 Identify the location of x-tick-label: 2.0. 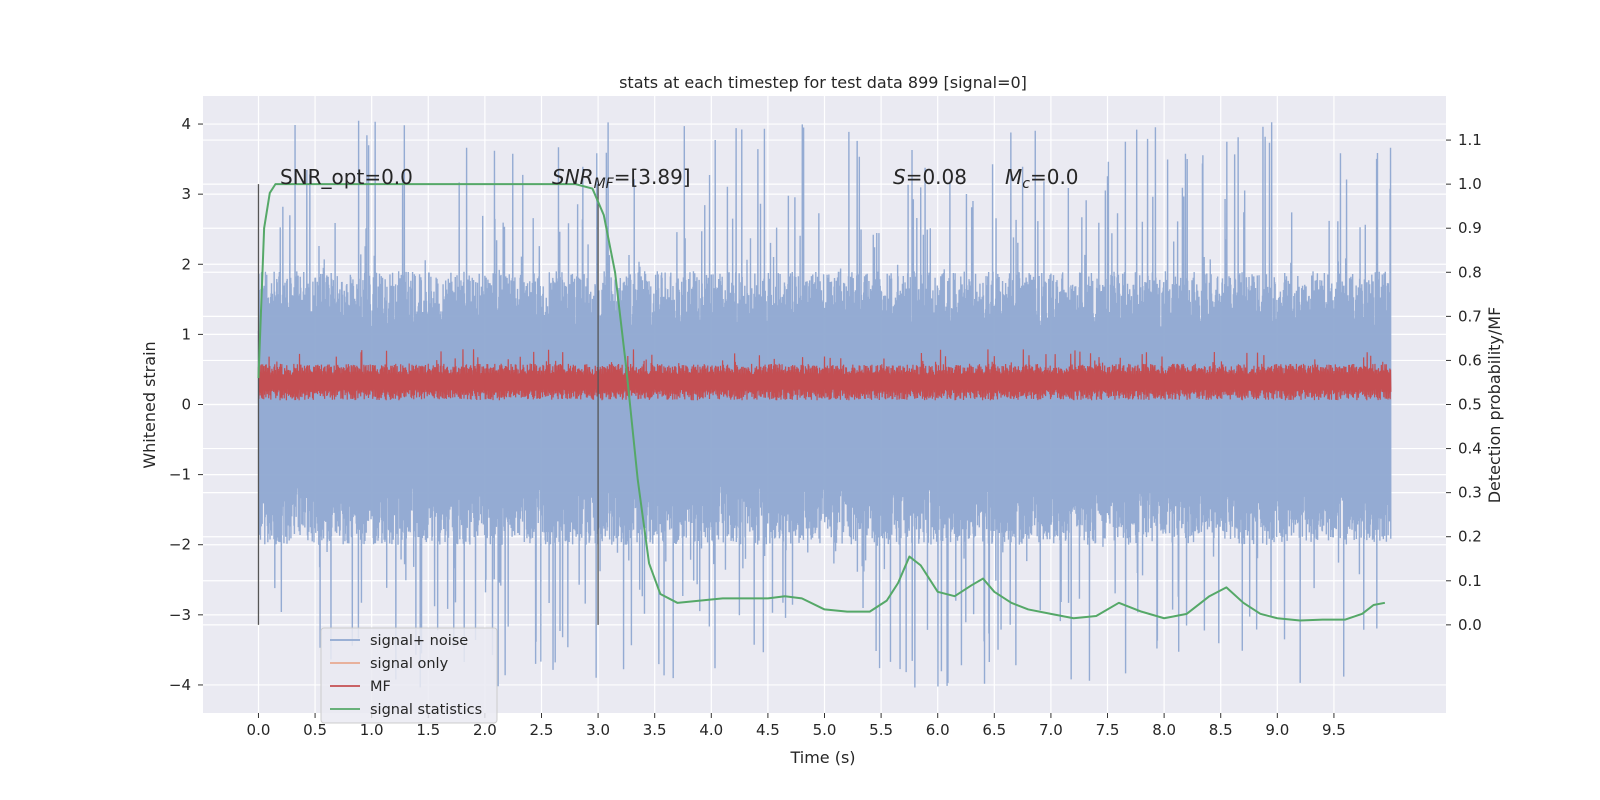
(485, 730).